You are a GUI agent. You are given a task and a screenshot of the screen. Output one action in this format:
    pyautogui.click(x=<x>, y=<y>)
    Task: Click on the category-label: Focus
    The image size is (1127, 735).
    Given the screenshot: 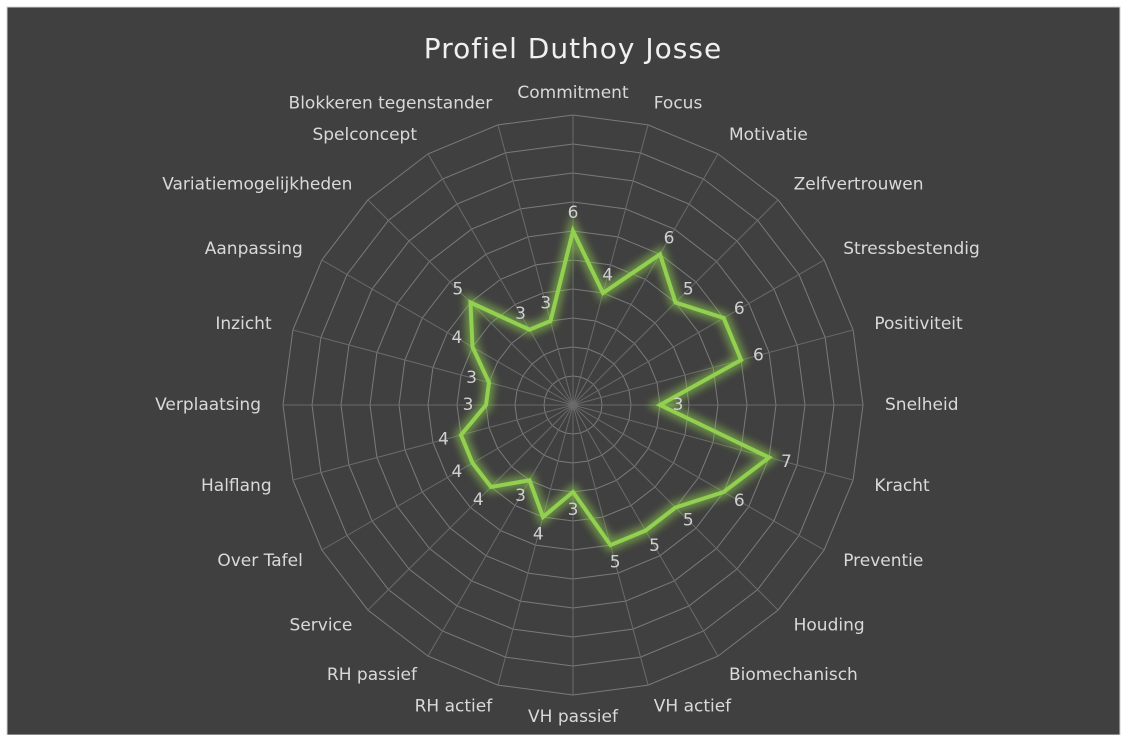 What is the action you would take?
    pyautogui.click(x=678, y=104)
    